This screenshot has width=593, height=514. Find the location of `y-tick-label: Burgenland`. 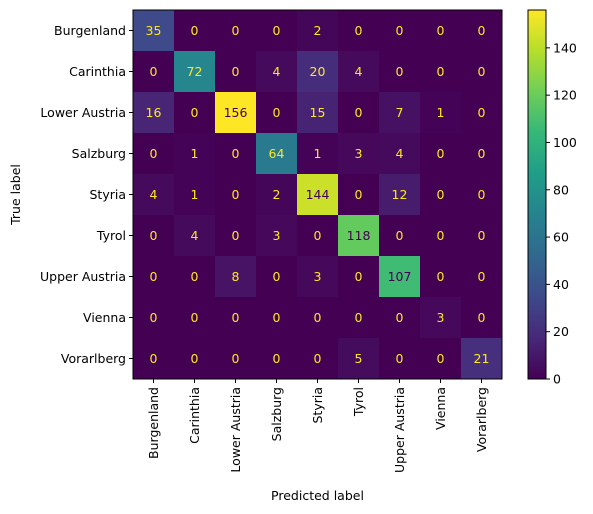

y-tick-label: Burgenland is located at coordinates (90, 30).